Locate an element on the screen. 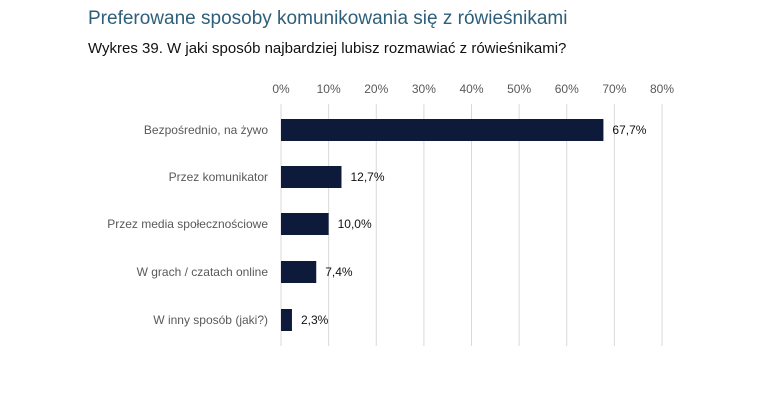  x-tick-label: 40% is located at coordinates (471, 89).